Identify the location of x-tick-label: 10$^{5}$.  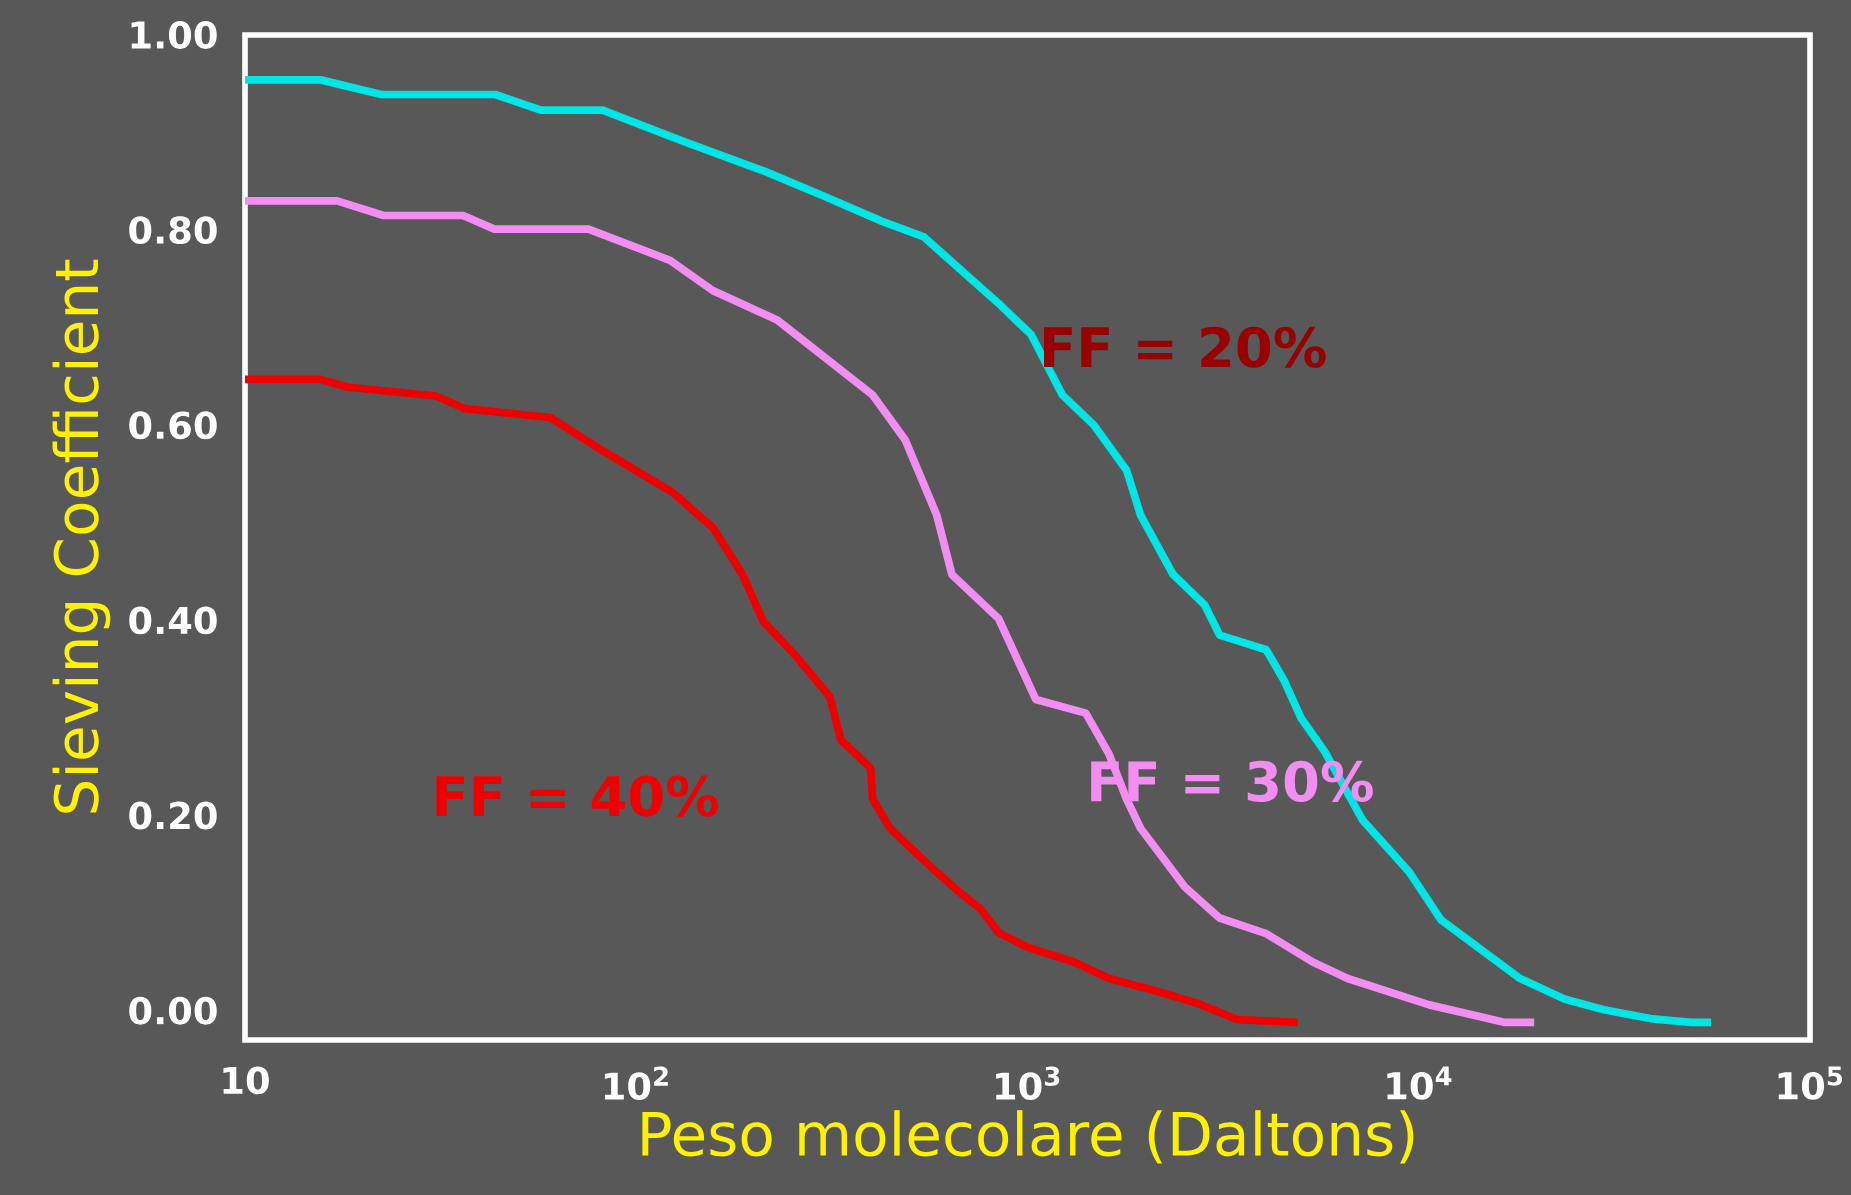
(1810, 1083).